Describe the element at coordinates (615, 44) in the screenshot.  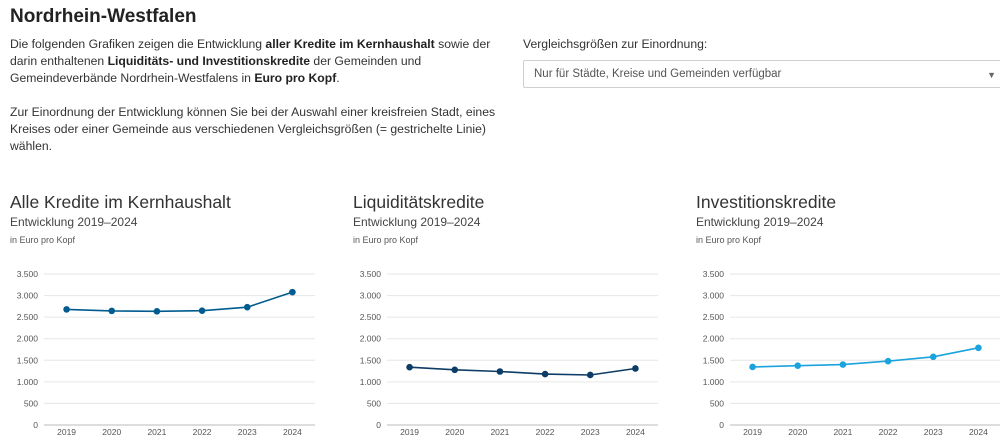
I see `comparison-label: Vergleichsgrößen zur Einordnung:` at that location.